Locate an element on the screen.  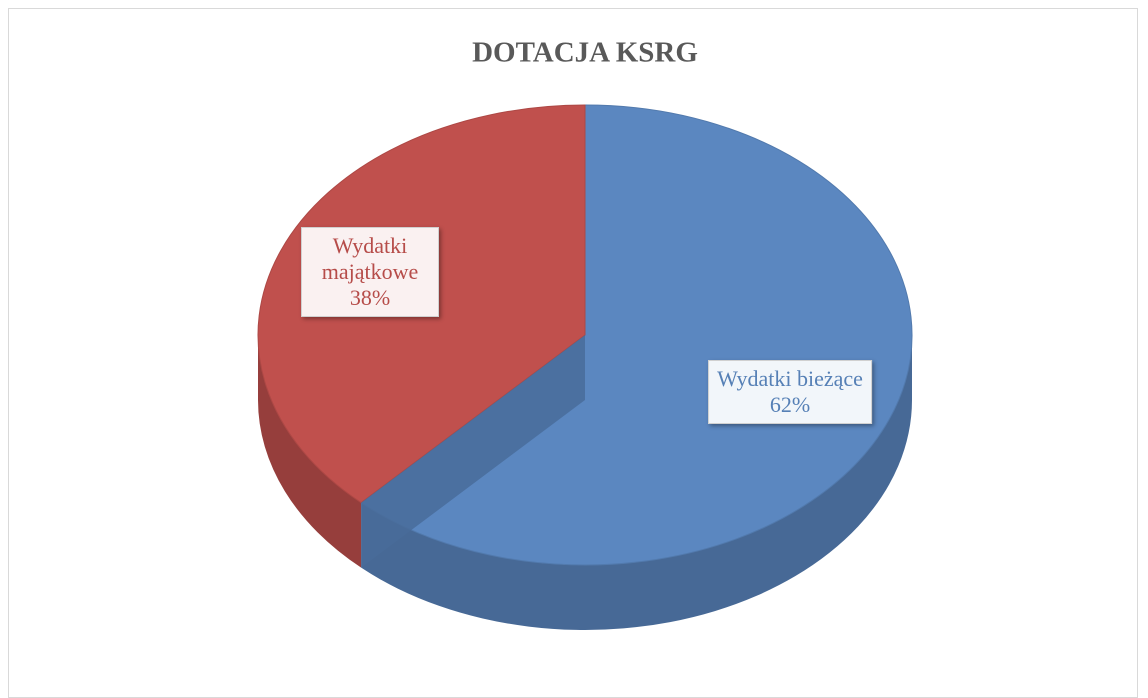
pie-inner-wall is located at coordinates (473, 451).